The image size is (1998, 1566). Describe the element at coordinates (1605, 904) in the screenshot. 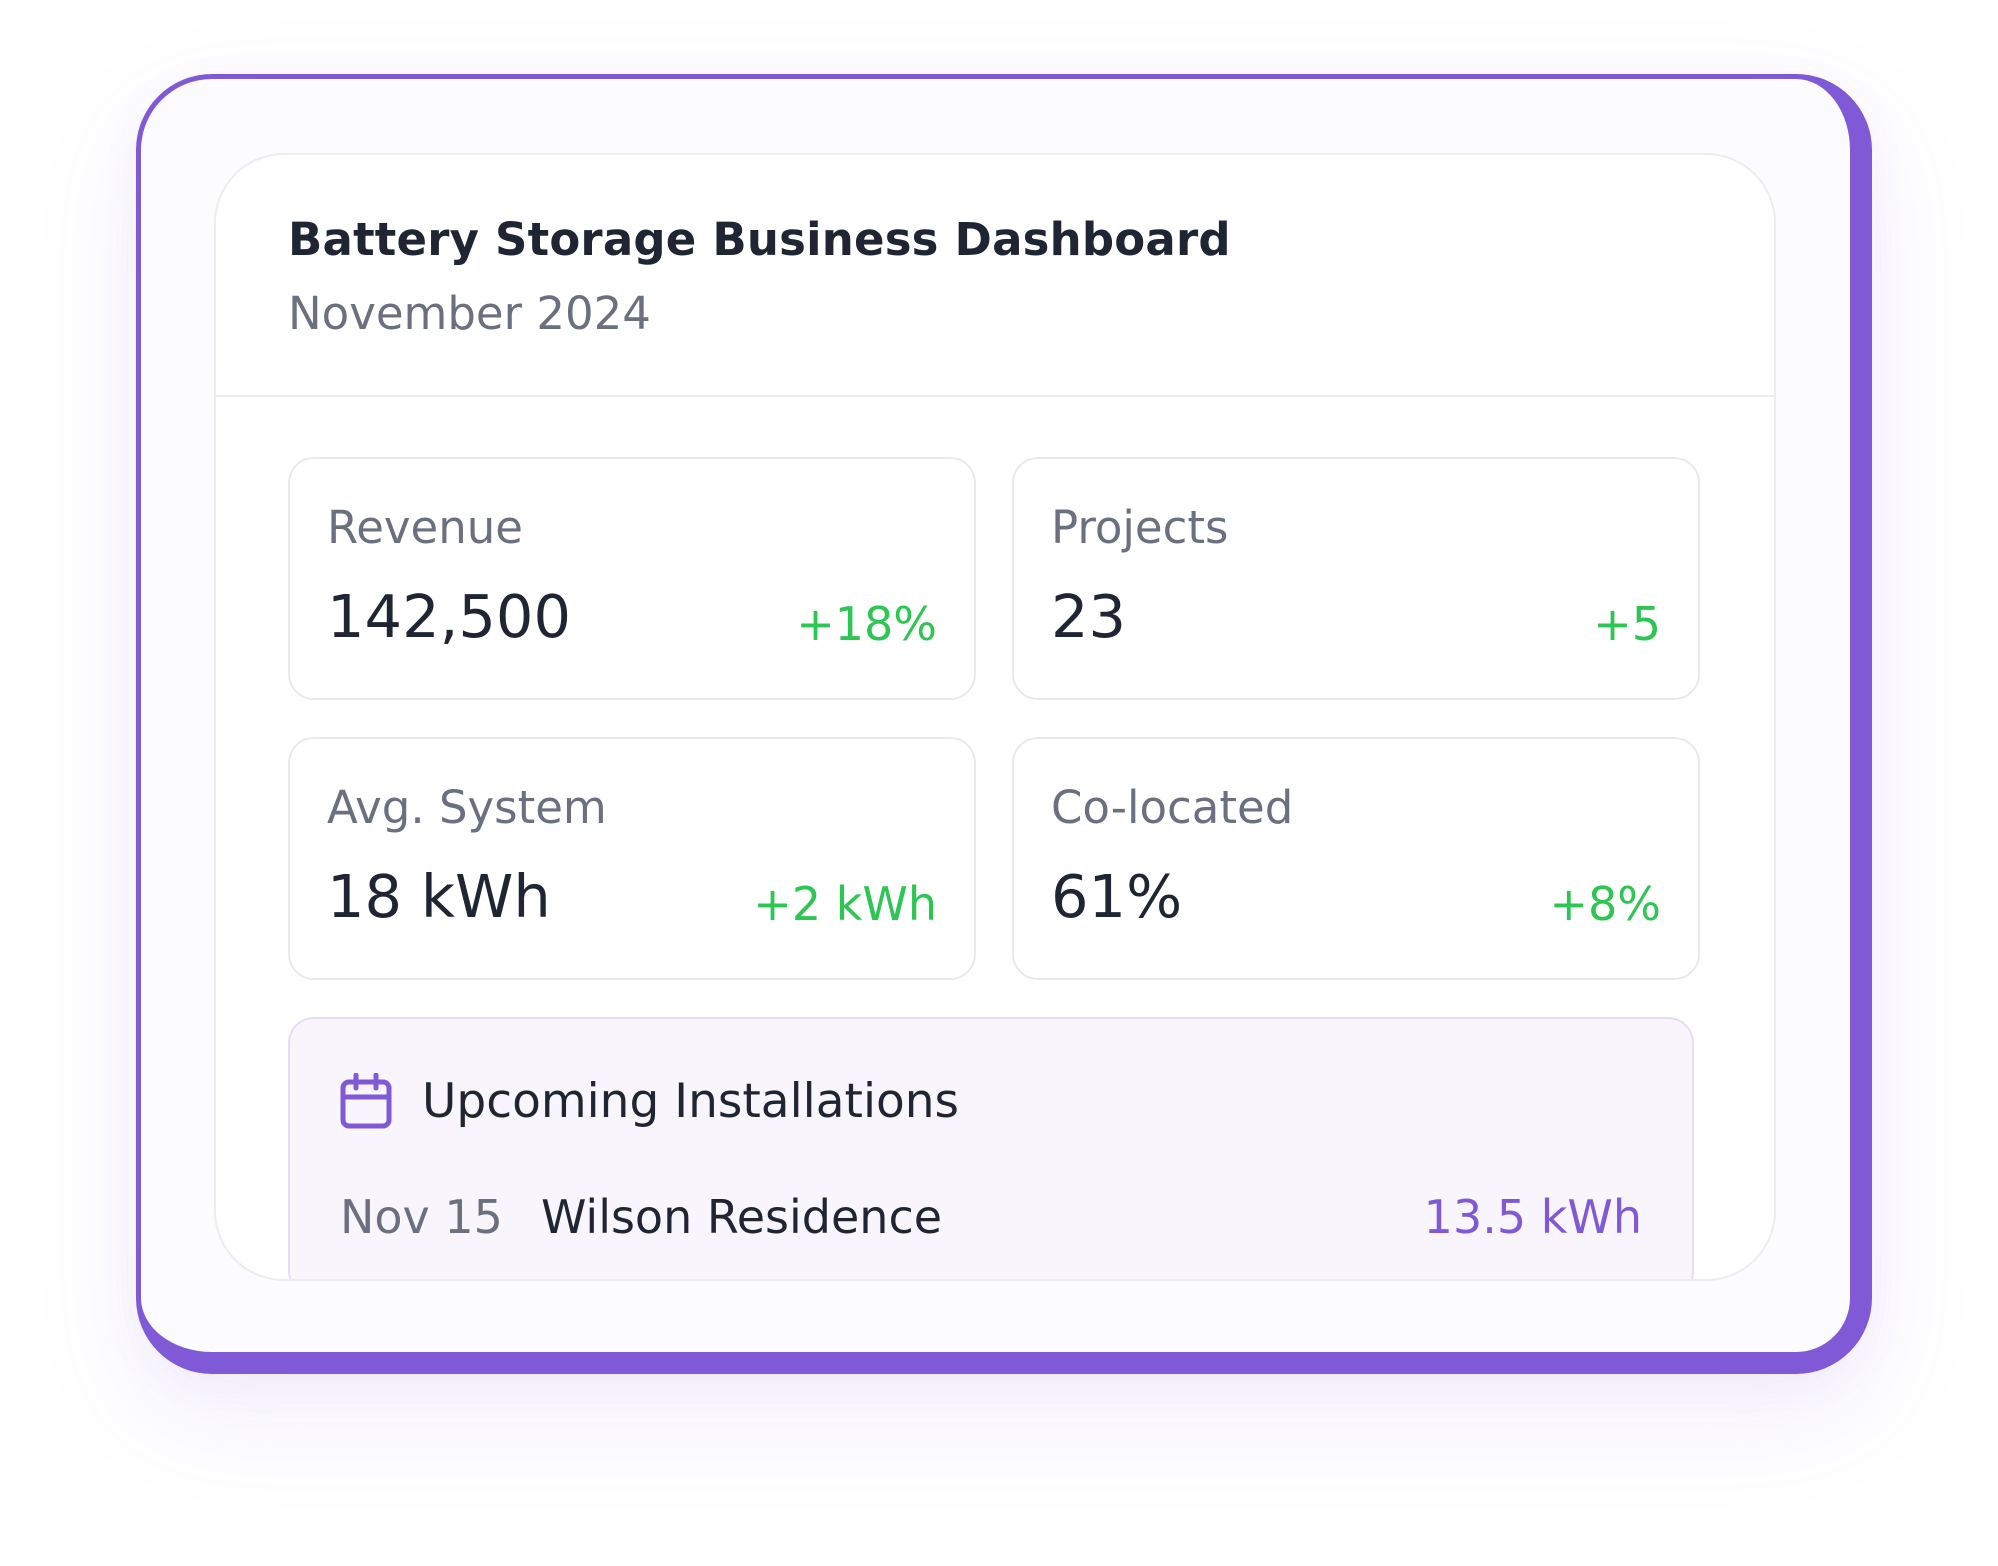

I see `stat-delta: +8%` at that location.